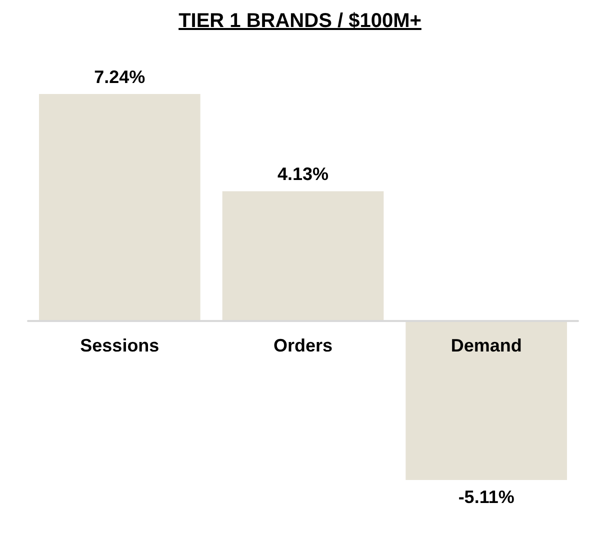 The width and height of the screenshot is (600, 541). What do you see at coordinates (486, 345) in the screenshot?
I see `x-tick-label: Demand` at bounding box center [486, 345].